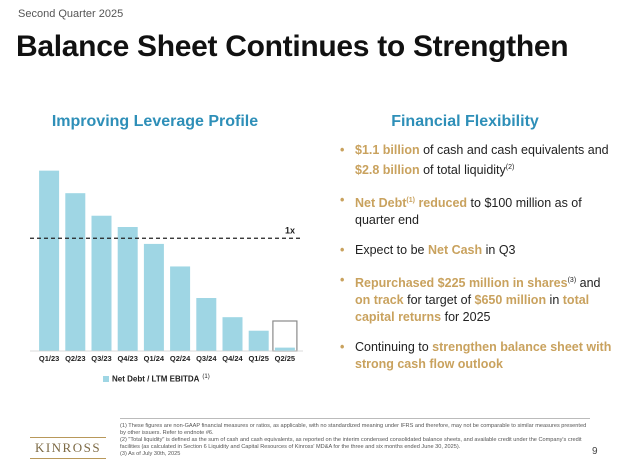  What do you see at coordinates (355, 418) in the screenshot?
I see `footnote-divider` at bounding box center [355, 418].